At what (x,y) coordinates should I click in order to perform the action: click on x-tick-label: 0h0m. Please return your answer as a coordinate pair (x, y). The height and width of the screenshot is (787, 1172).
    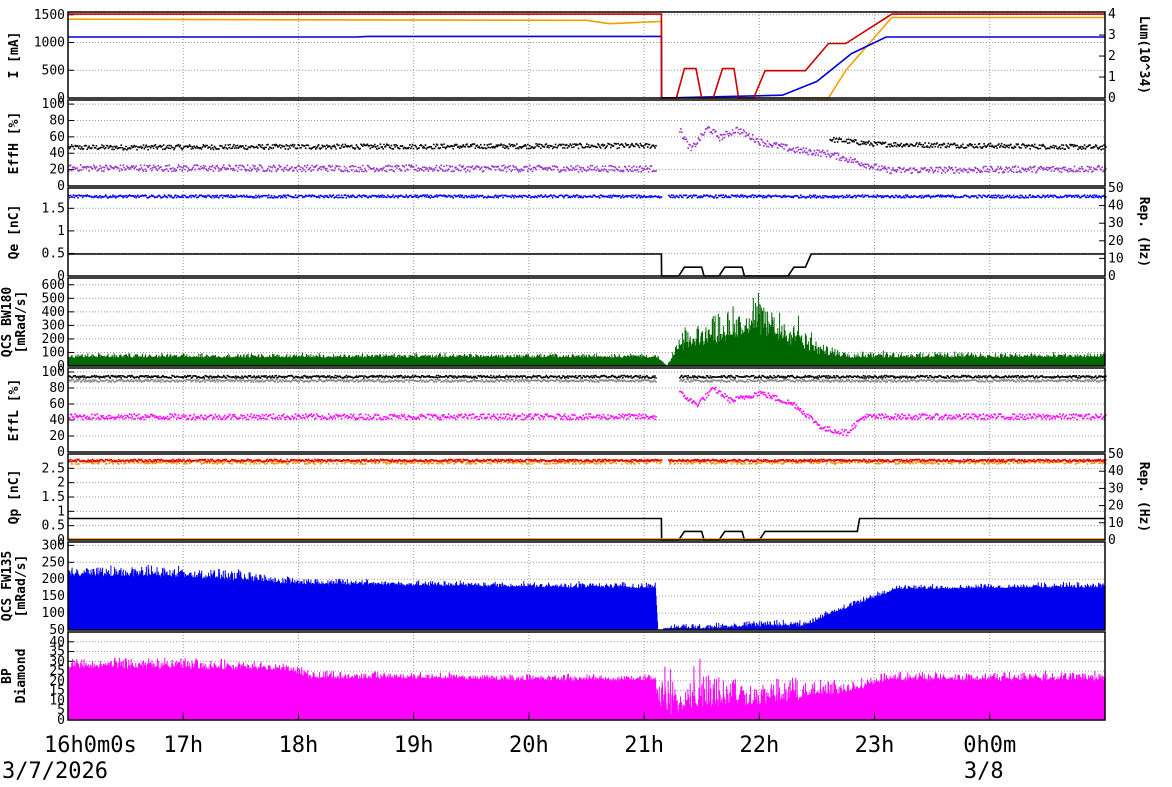
    Looking at the image, I should click on (989, 745).